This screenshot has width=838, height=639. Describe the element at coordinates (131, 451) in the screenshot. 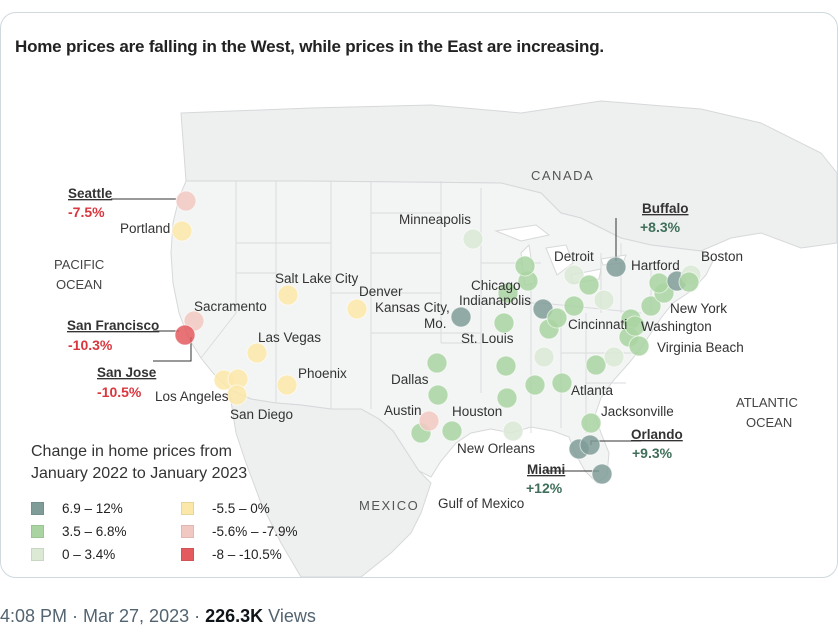

I see `legend-title-line1: Change in home prices from` at that location.